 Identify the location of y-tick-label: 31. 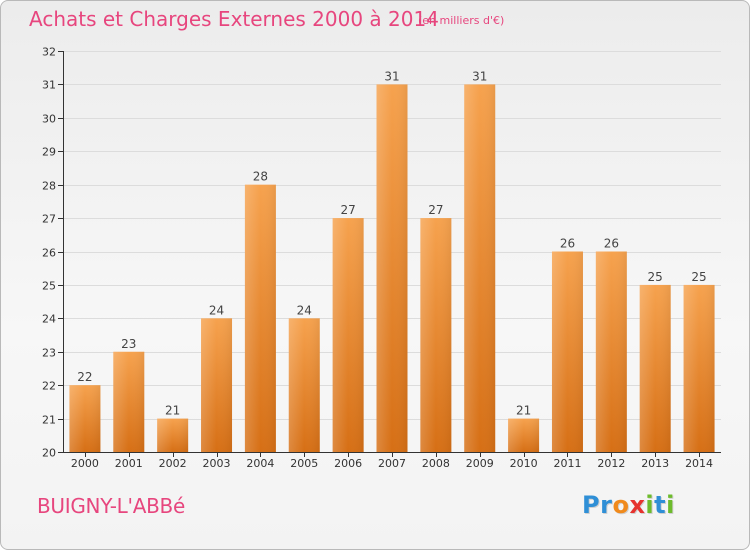
(49, 85).